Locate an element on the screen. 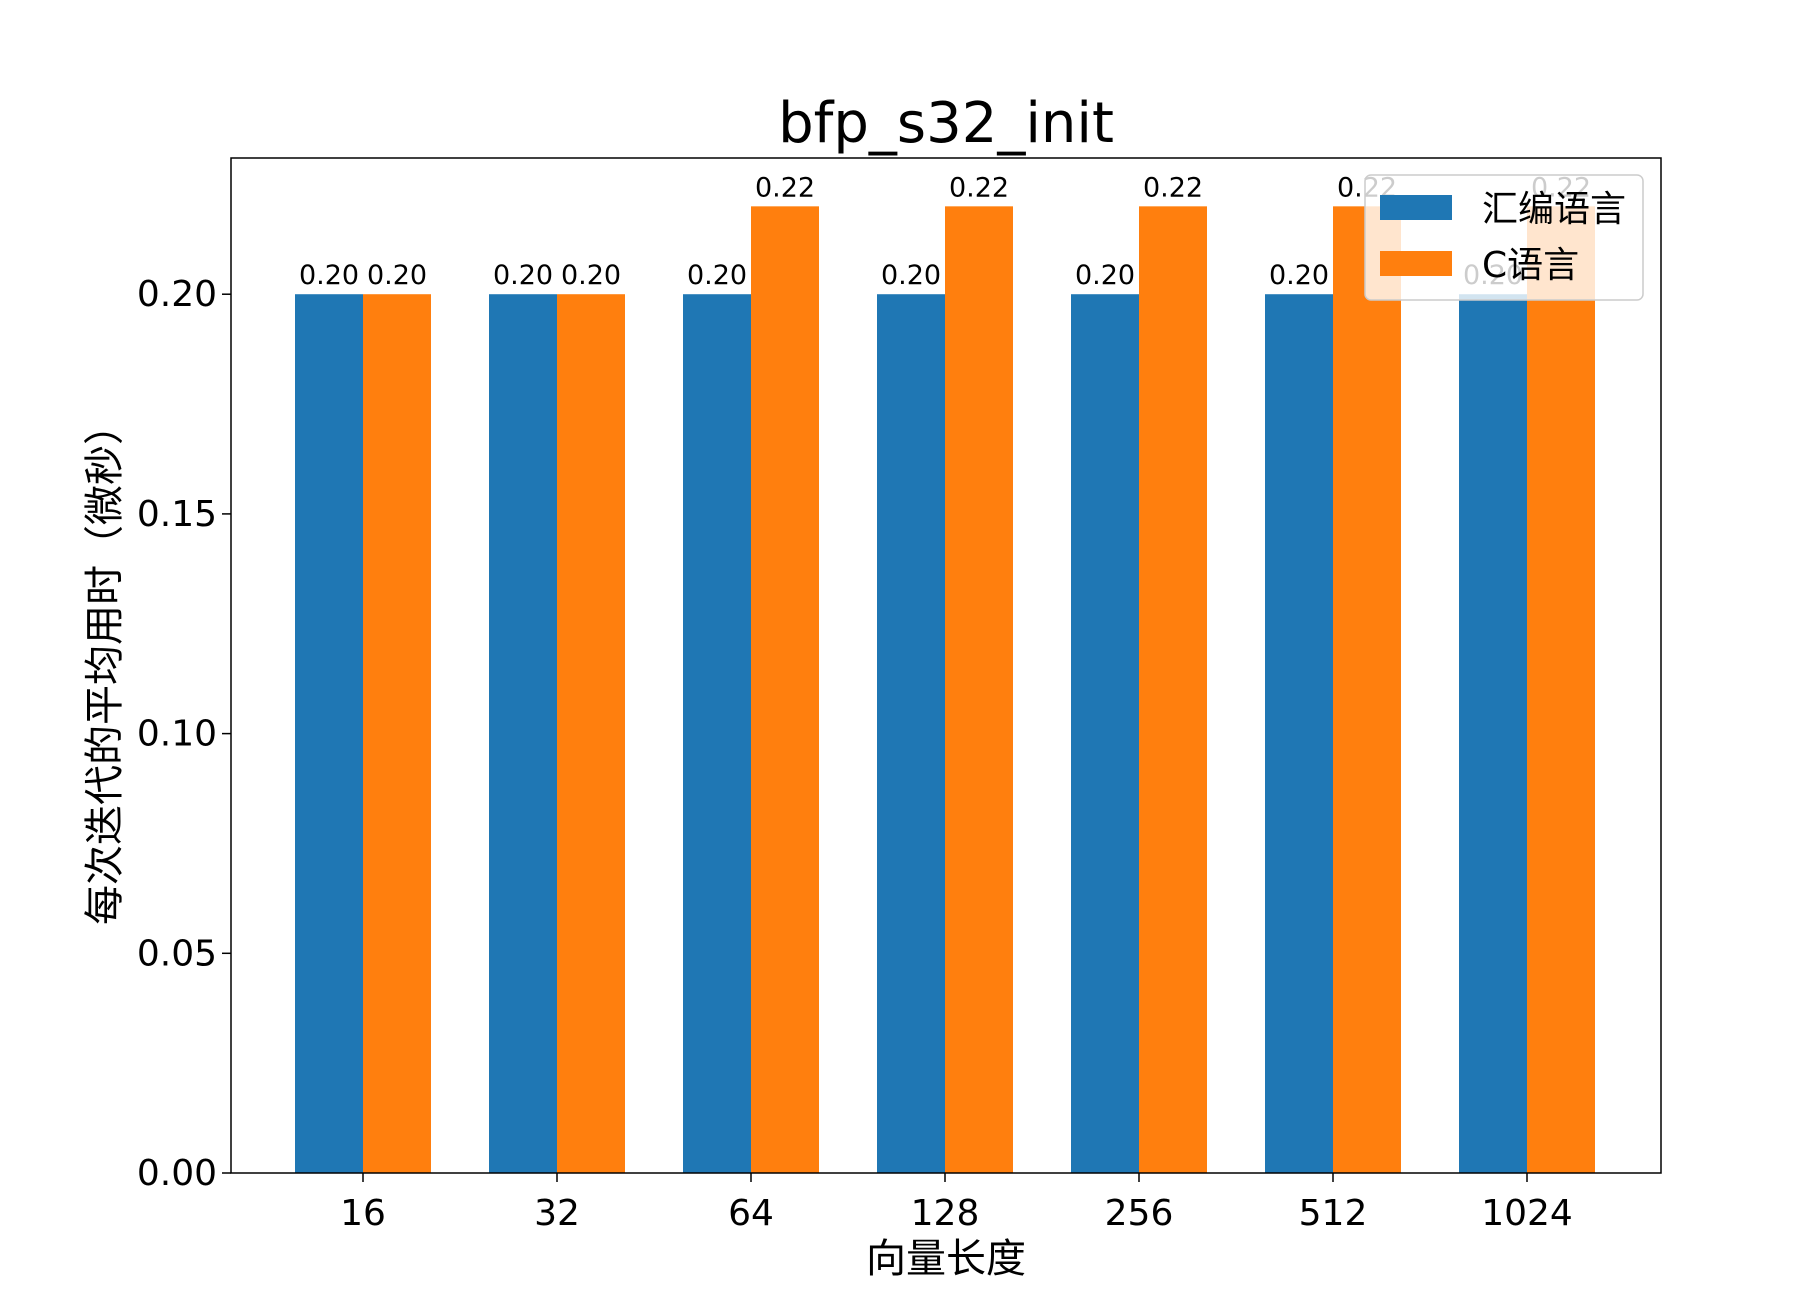  chart-title: bfp_s32_init is located at coordinates (946, 123).